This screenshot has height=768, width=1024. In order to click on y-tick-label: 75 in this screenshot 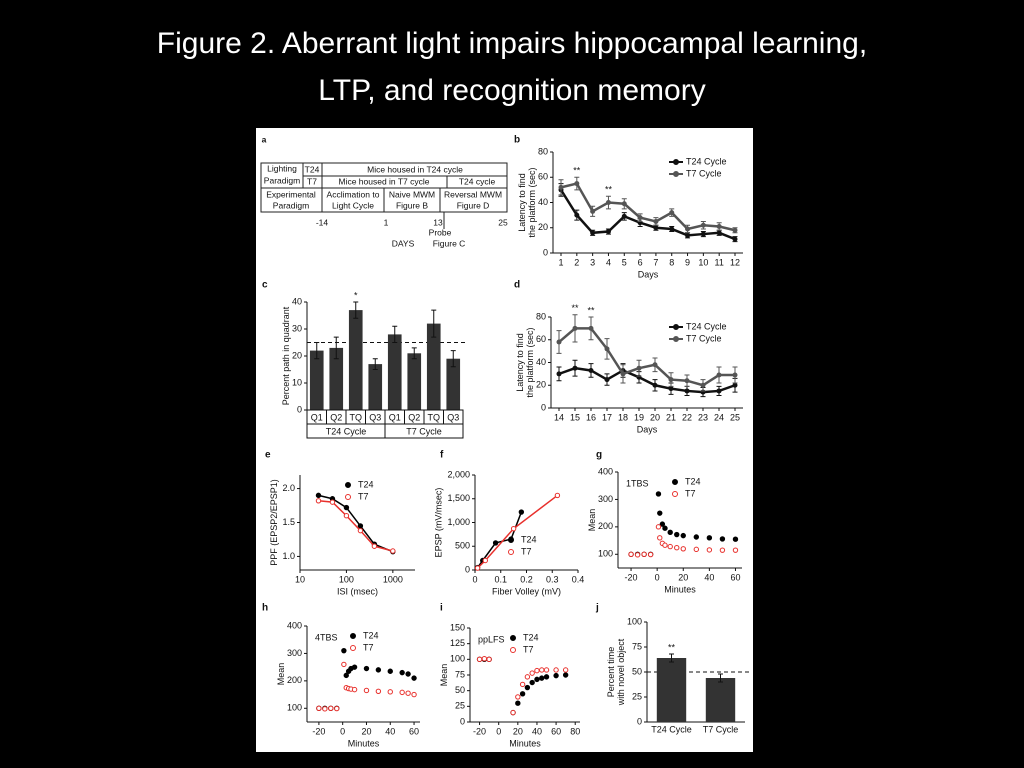, I will do `click(460, 674)`.